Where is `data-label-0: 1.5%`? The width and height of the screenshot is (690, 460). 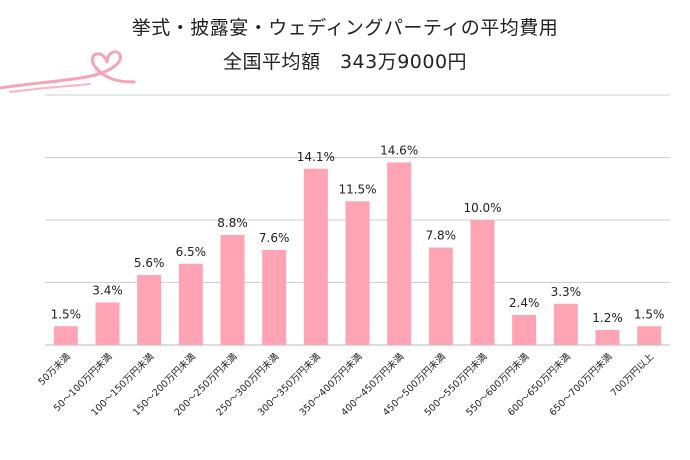 data-label-0: 1.5% is located at coordinates (66, 314).